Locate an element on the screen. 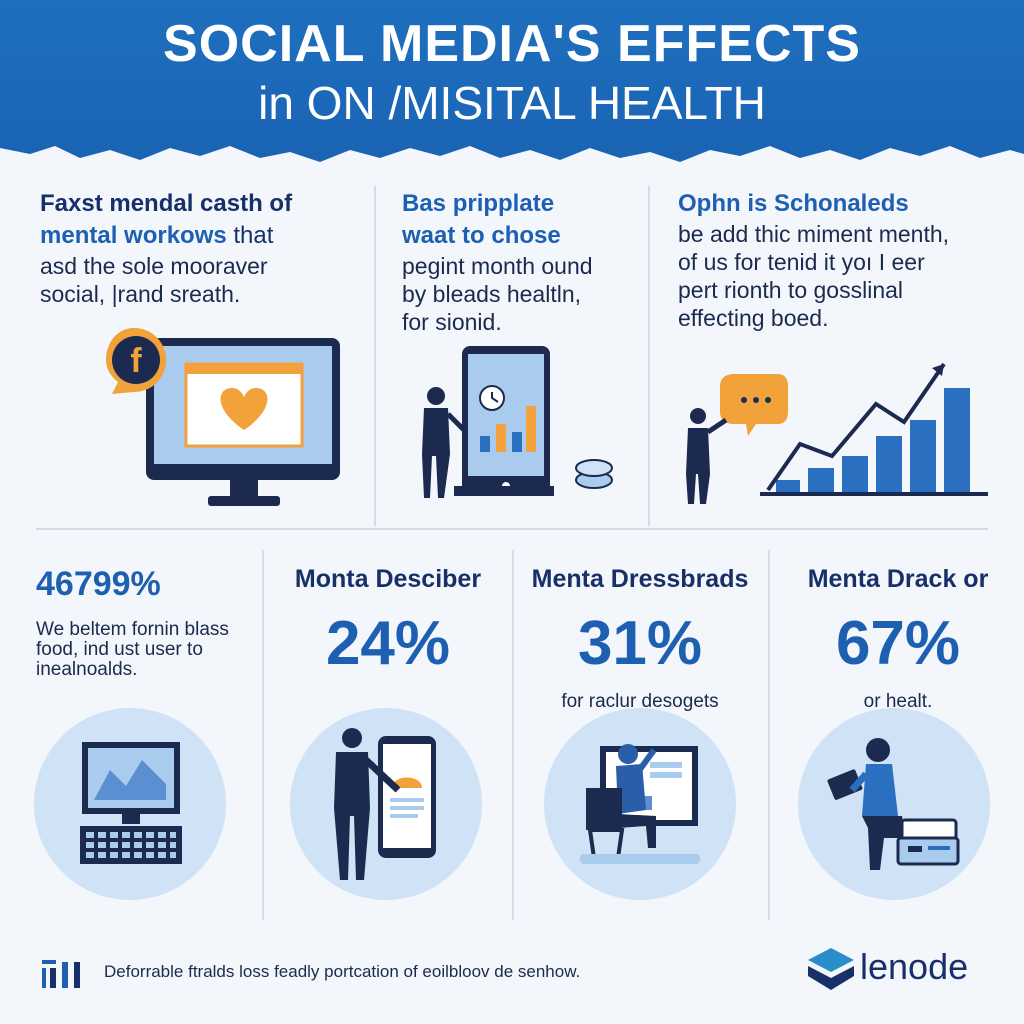 This screenshot has height=1024, width=1024. svg-text: f is located at coordinates (136, 361).